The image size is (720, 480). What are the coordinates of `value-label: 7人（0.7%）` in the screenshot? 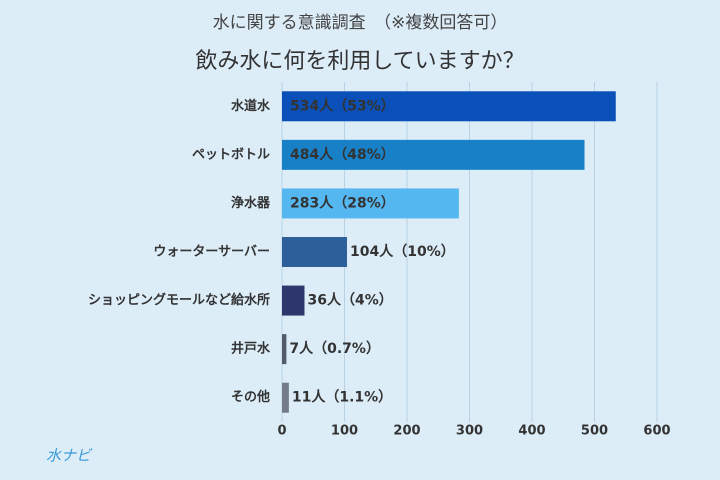 It's located at (334, 348).